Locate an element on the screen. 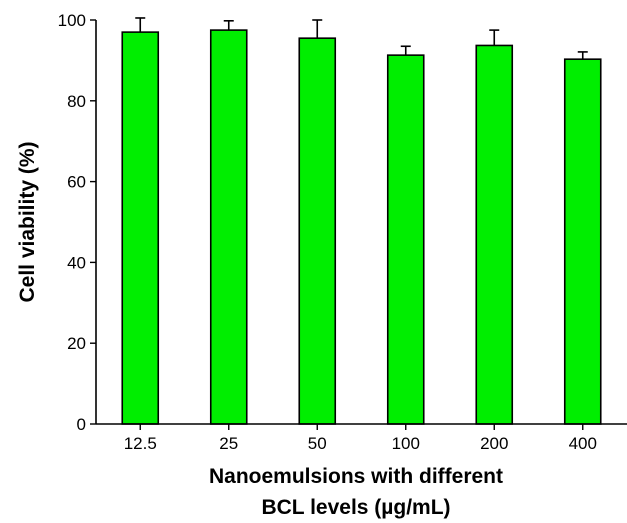 The height and width of the screenshot is (523, 627). error-bars-layer is located at coordinates (361, 38).